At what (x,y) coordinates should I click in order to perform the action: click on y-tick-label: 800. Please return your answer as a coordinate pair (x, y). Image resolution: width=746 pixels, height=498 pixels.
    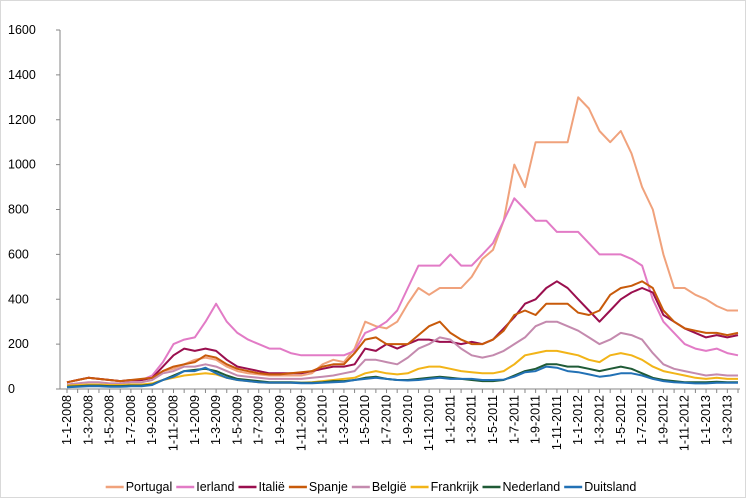
    Looking at the image, I should click on (18, 210).